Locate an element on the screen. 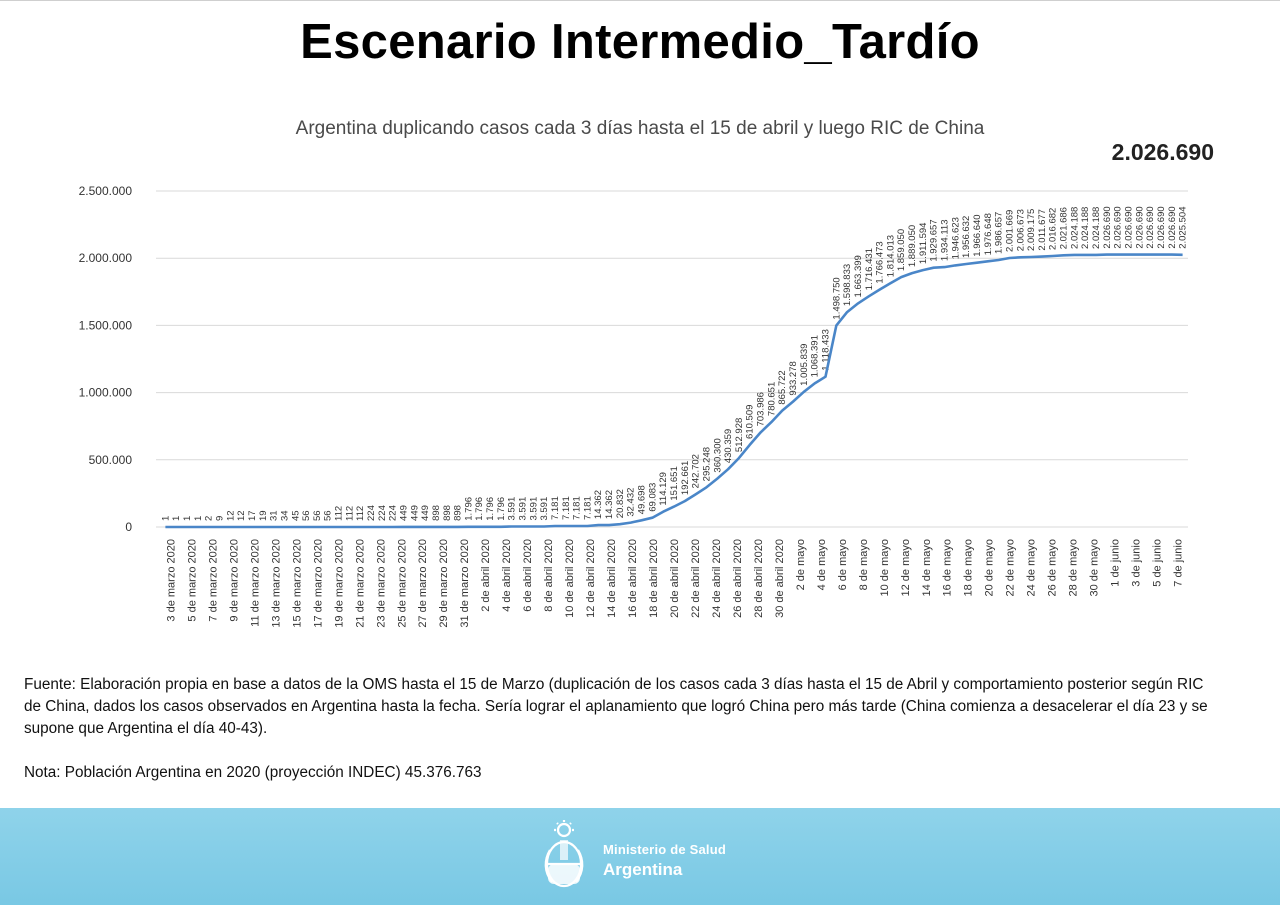  x-tick-label: 18 de mayo is located at coordinates (969, 567).